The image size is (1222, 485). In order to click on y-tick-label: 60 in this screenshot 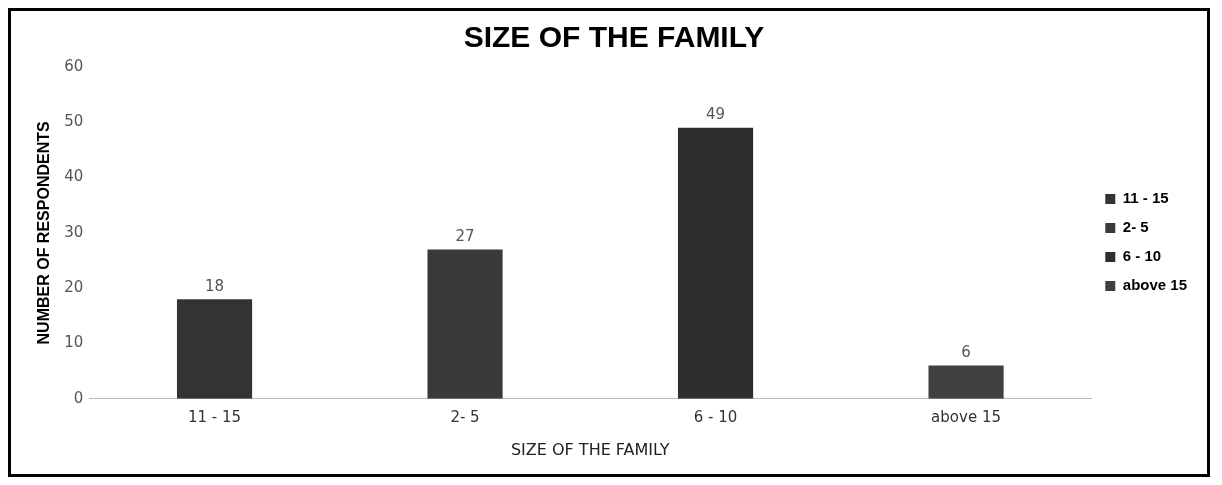, I will do `click(74, 65)`.